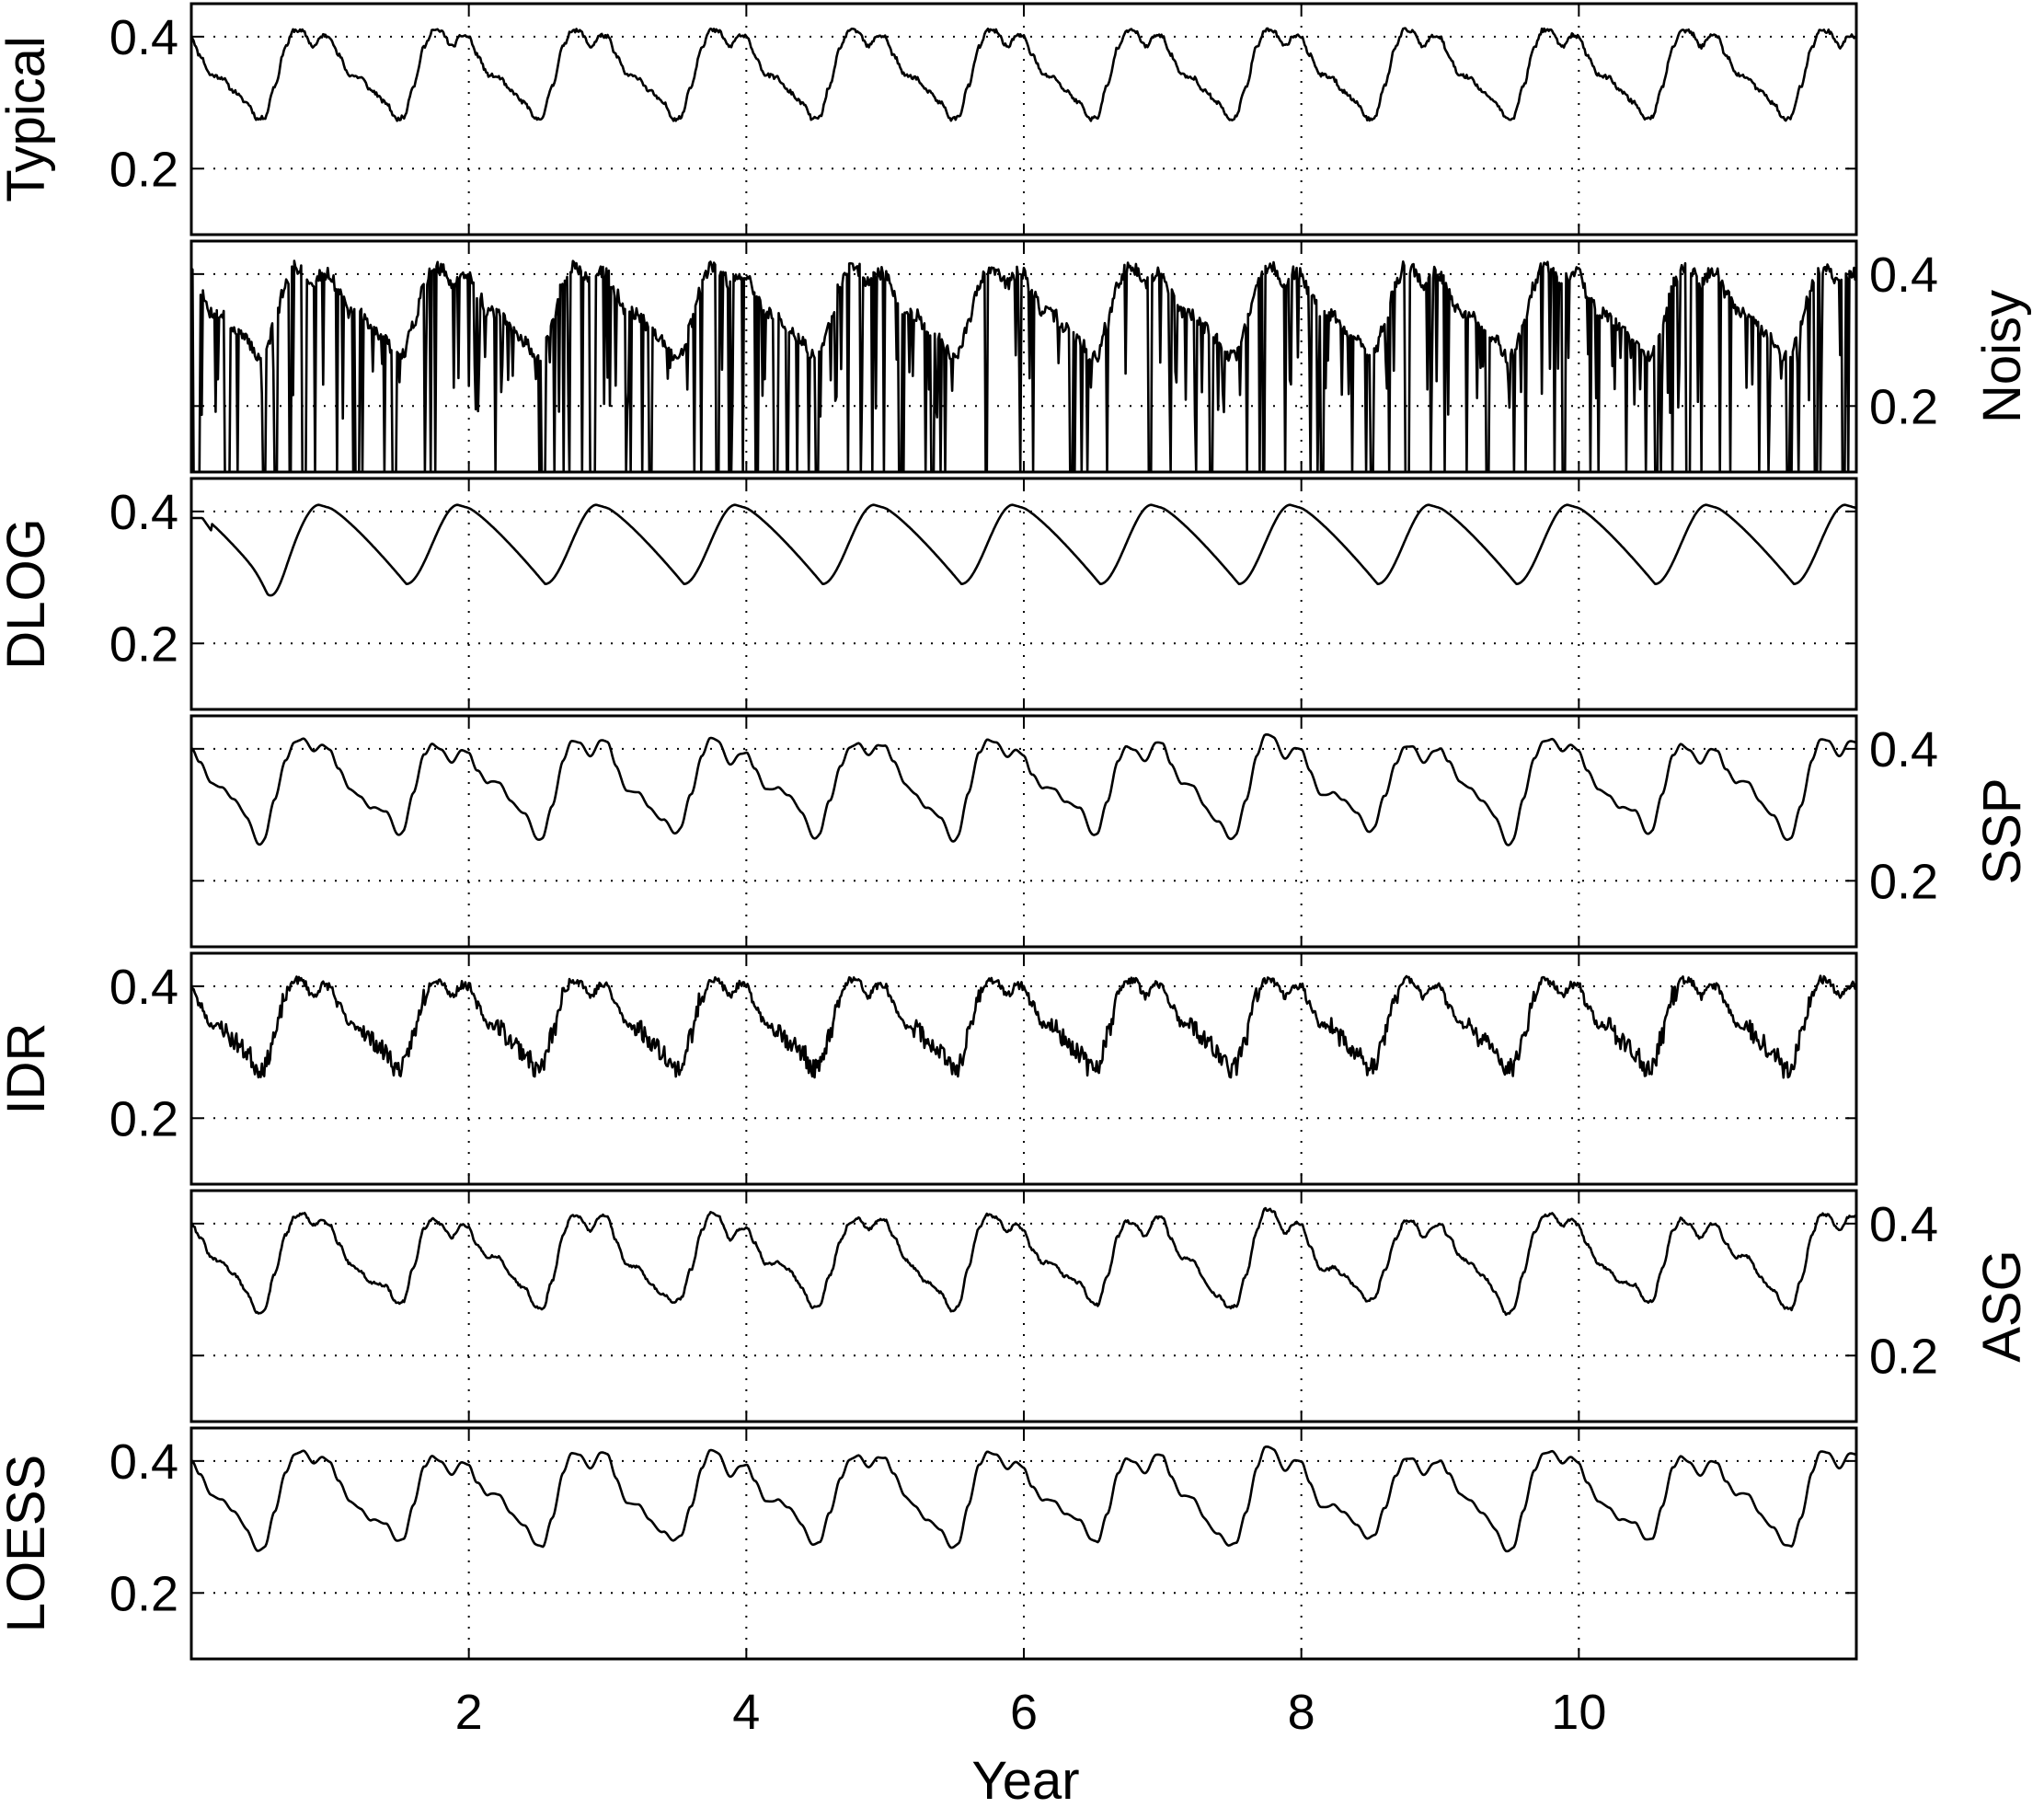 The width and height of the screenshot is (2044, 1808). I want to click on panel-dlog: 0.2 0.4 DLOG, so click(929, 594).